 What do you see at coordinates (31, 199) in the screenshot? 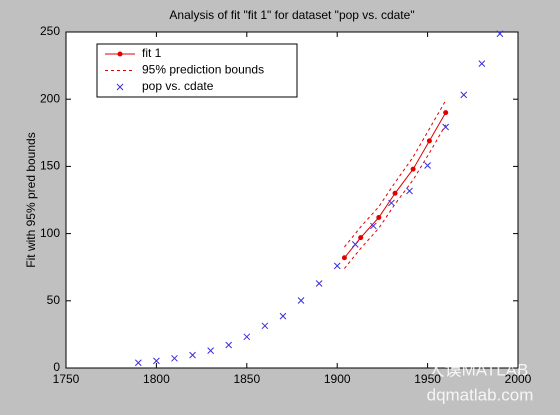
I see `y-axis-label: Fit with 95% pred bounds` at bounding box center [31, 199].